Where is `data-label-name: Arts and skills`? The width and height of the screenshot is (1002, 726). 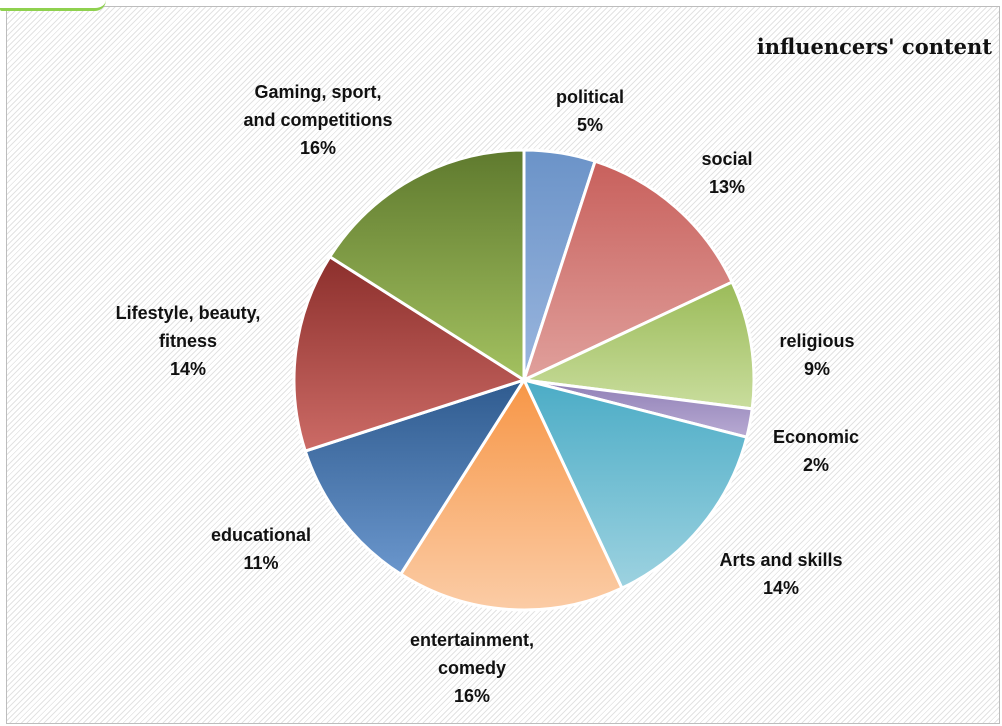
data-label-name: Arts and skills is located at coordinates (781, 560).